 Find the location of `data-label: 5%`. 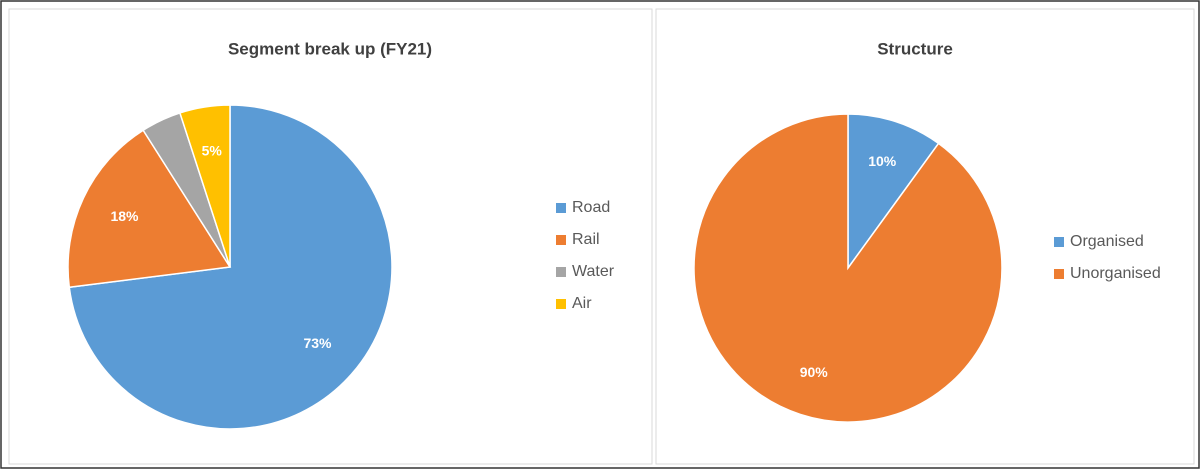

data-label: 5% is located at coordinates (212, 150).